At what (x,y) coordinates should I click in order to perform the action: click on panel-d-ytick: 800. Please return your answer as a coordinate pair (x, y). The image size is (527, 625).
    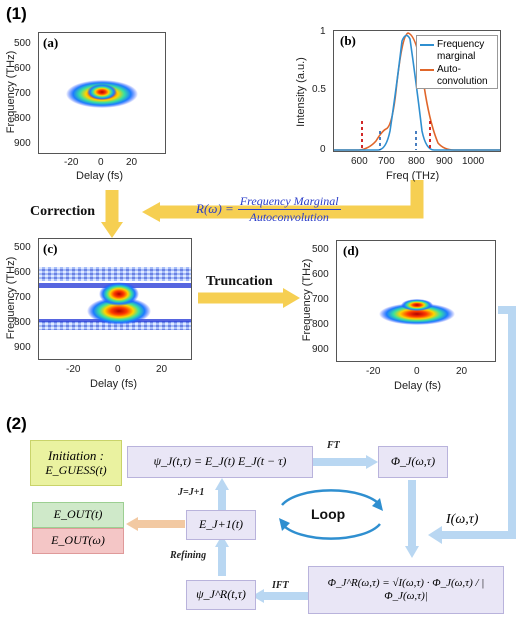
    Looking at the image, I should click on (320, 324).